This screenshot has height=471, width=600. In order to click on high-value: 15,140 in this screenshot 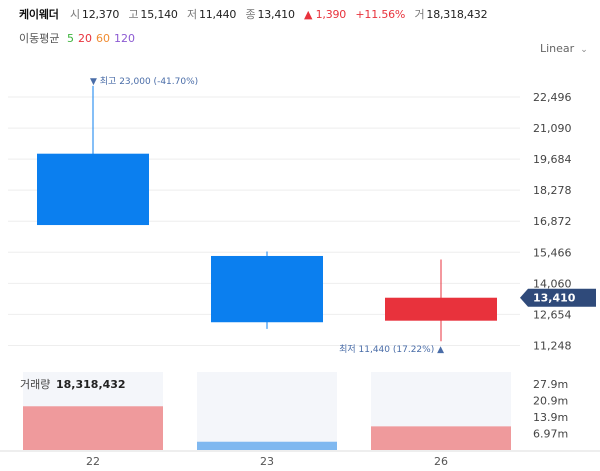, I will do `click(159, 14)`.